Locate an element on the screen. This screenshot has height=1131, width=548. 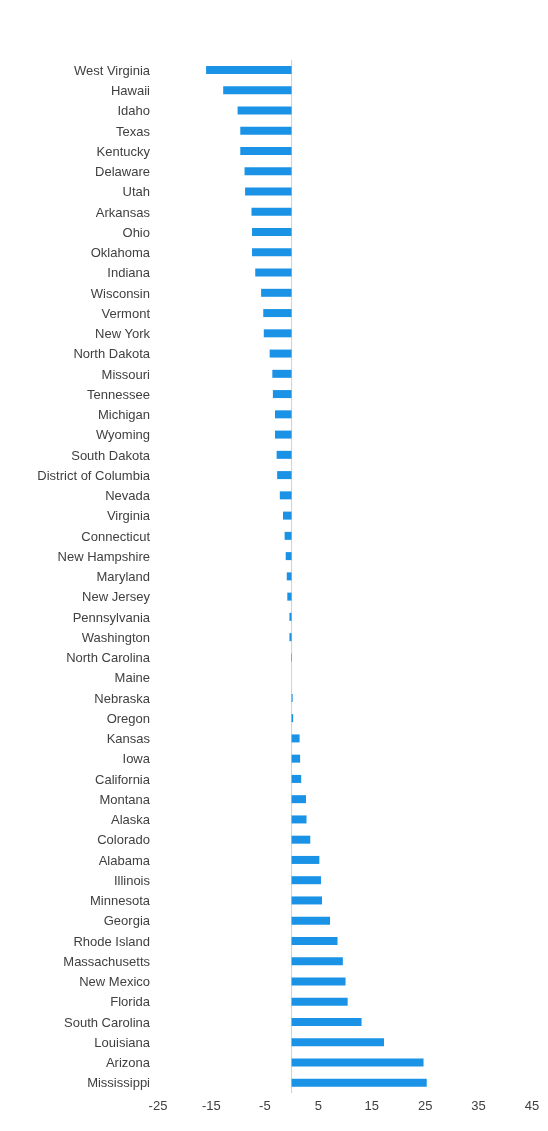
y-tick-label: Kentucky is located at coordinates (123, 151).